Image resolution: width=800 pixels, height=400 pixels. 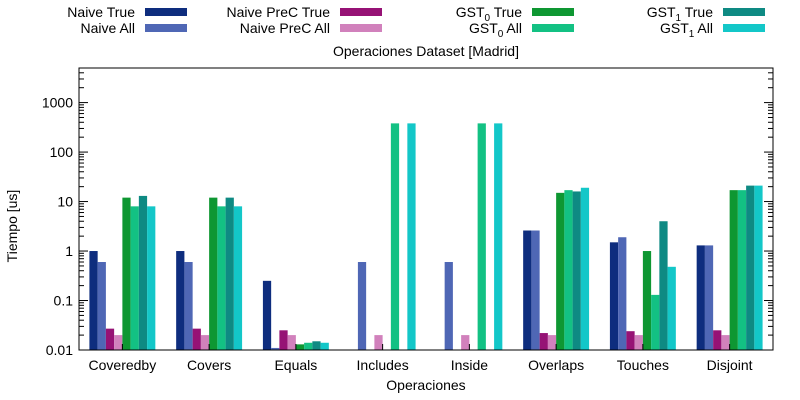 I want to click on bar-disjoint-gst1-all, so click(x=758, y=267).